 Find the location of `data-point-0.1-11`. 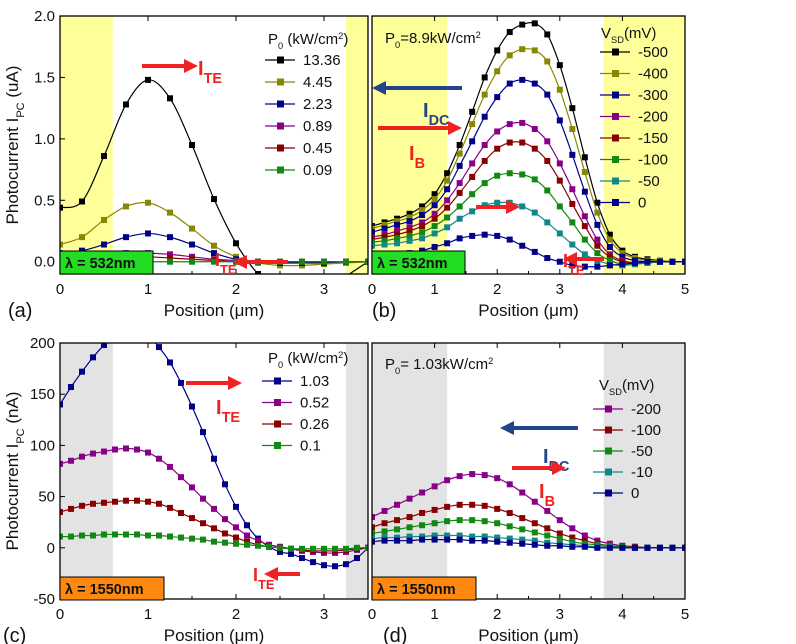

data-point-0.1-11 is located at coordinates (181, 537).